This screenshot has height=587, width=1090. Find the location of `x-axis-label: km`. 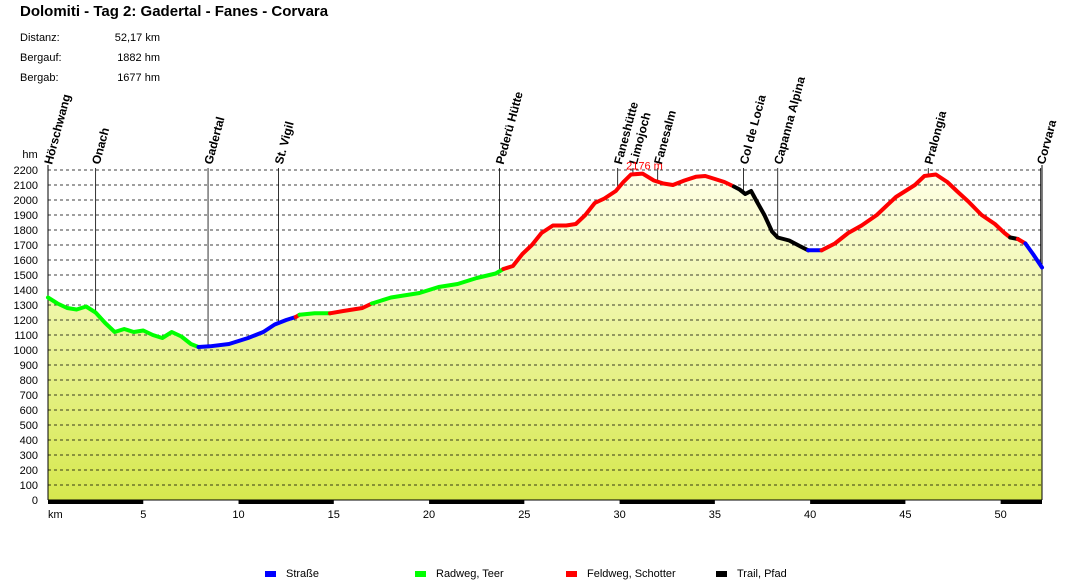

x-axis-label: km is located at coordinates (55, 515).